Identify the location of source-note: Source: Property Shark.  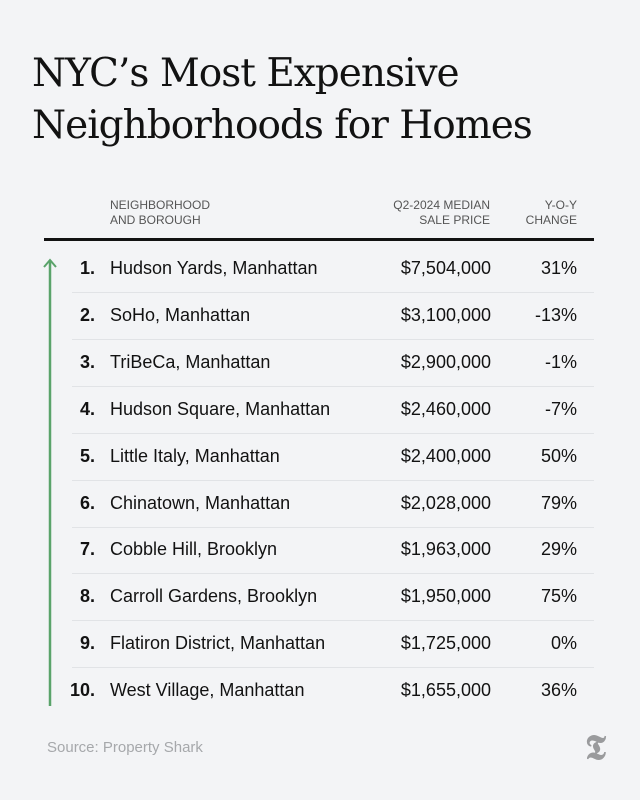
(125, 747).